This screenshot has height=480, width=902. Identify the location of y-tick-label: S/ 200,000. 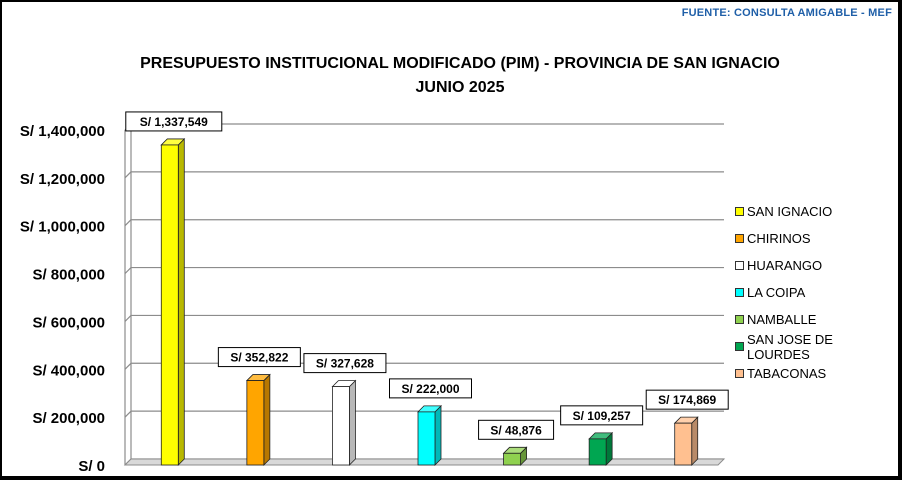
(68, 418).